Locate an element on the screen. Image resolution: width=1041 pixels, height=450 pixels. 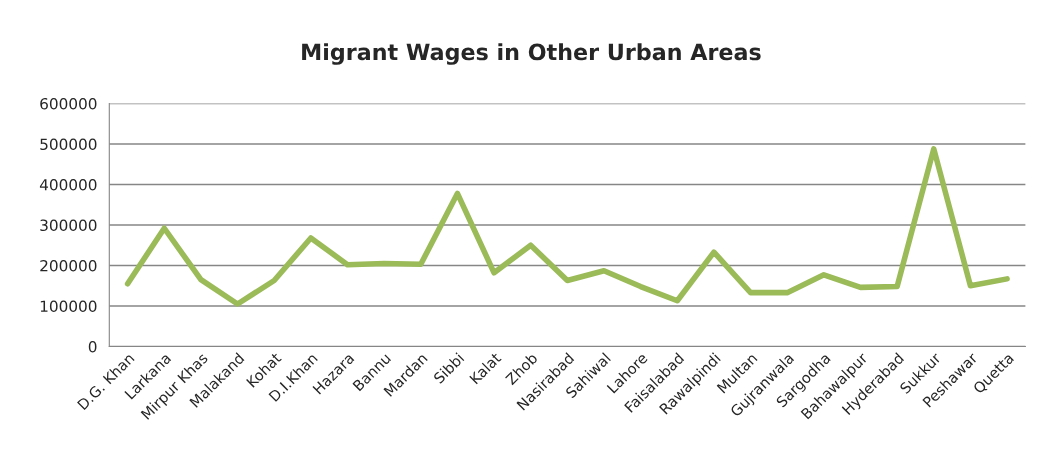
chart-title: Migrant Wages in Other Urban Areas is located at coordinates (531, 54).